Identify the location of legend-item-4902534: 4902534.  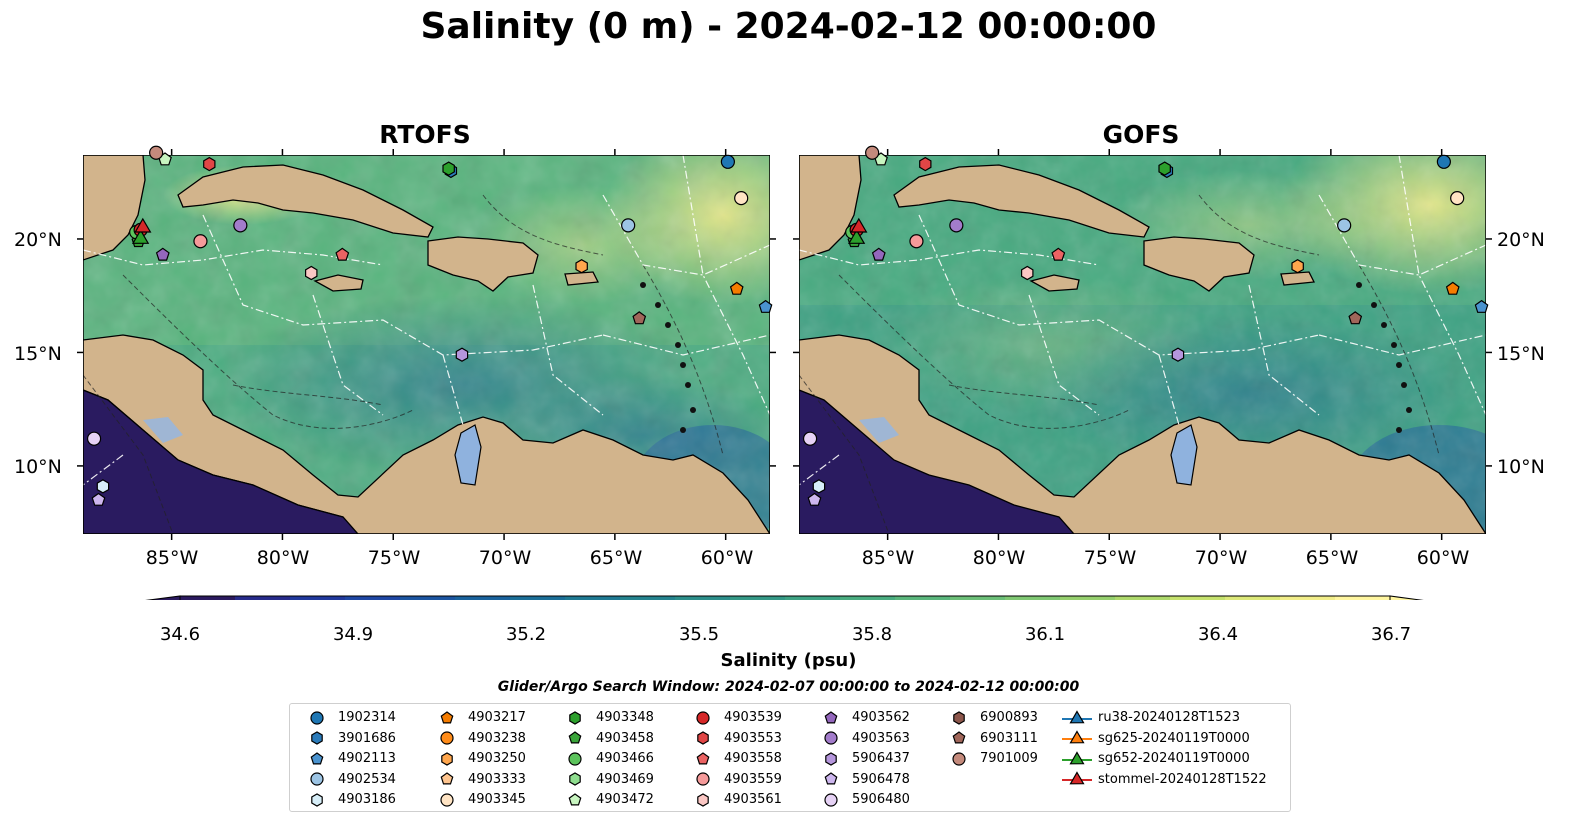
(348, 779).